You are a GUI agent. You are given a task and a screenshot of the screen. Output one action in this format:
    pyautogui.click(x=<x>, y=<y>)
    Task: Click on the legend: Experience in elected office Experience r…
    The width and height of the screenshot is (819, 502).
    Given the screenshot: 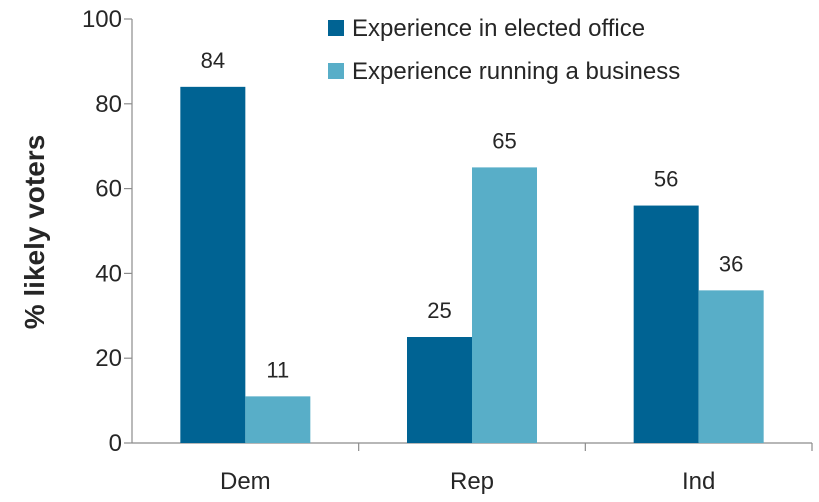 What is the action you would take?
    pyautogui.click(x=504, y=50)
    